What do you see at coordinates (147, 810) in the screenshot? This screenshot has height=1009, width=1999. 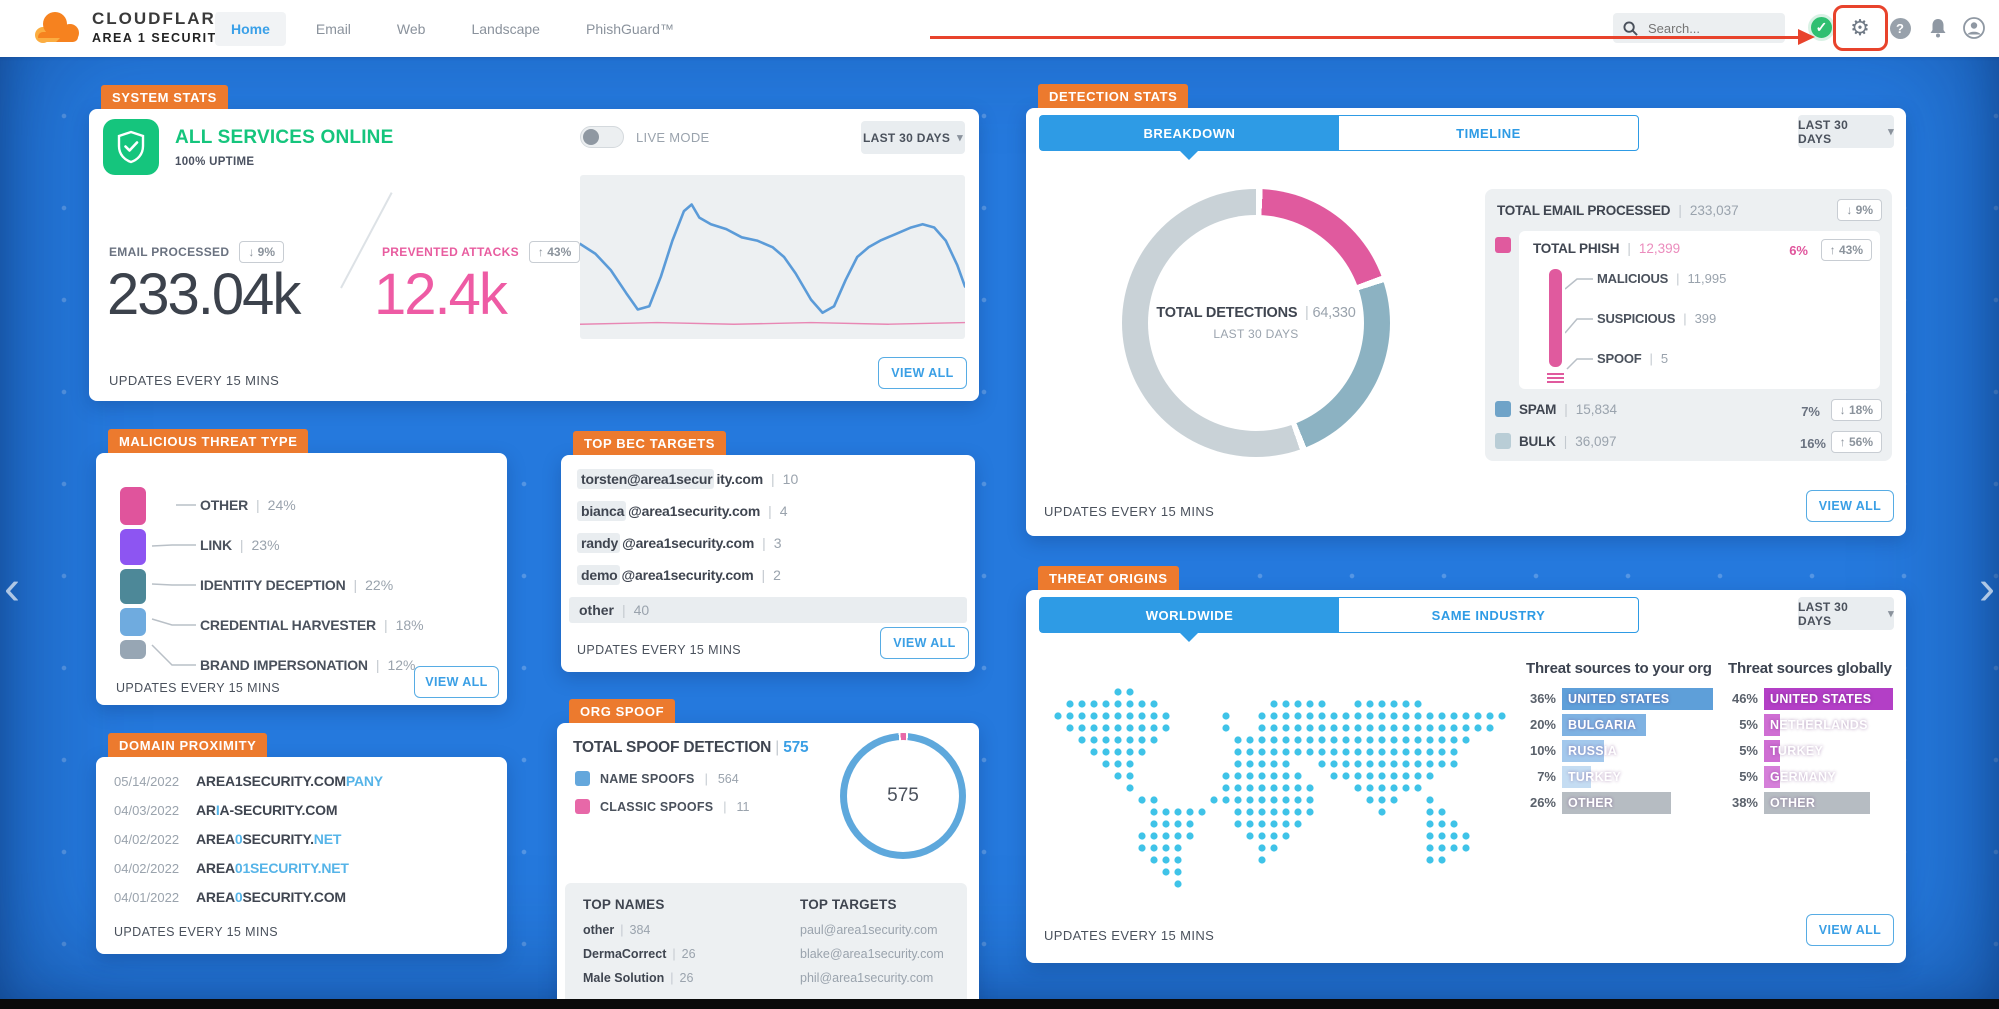 I see `domain-date: 04/03/2022` at bounding box center [147, 810].